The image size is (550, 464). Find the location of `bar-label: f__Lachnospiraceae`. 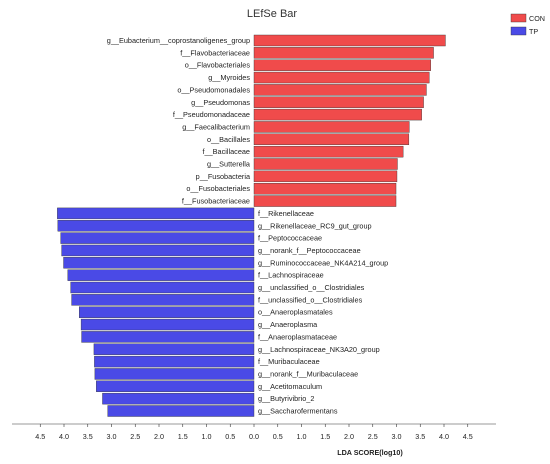

bar-label: f__Lachnospiraceae is located at coordinates (291, 275).